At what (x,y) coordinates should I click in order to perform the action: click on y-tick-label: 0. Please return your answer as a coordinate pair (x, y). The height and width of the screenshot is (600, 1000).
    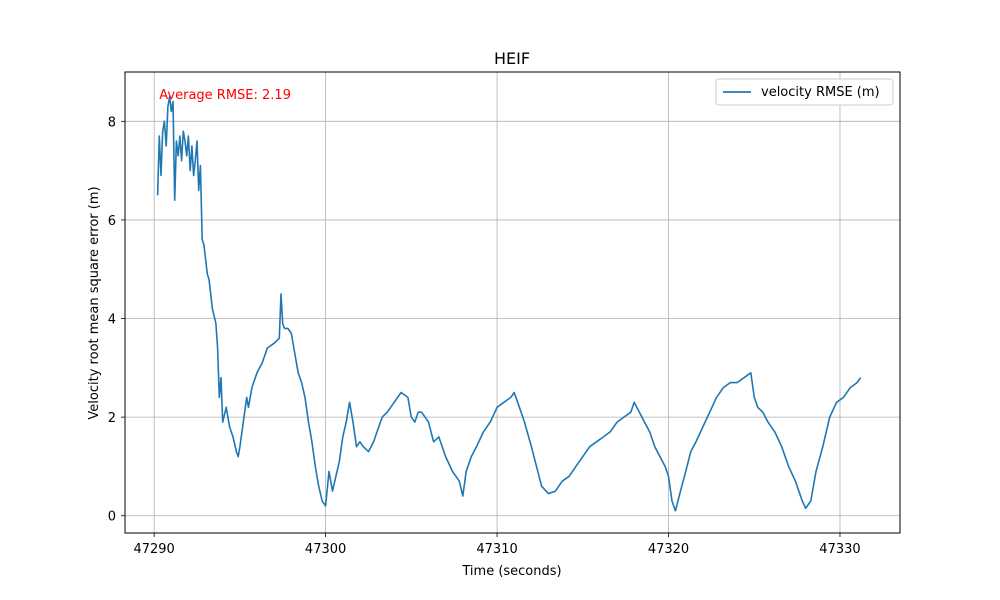
    Looking at the image, I should click on (112, 517).